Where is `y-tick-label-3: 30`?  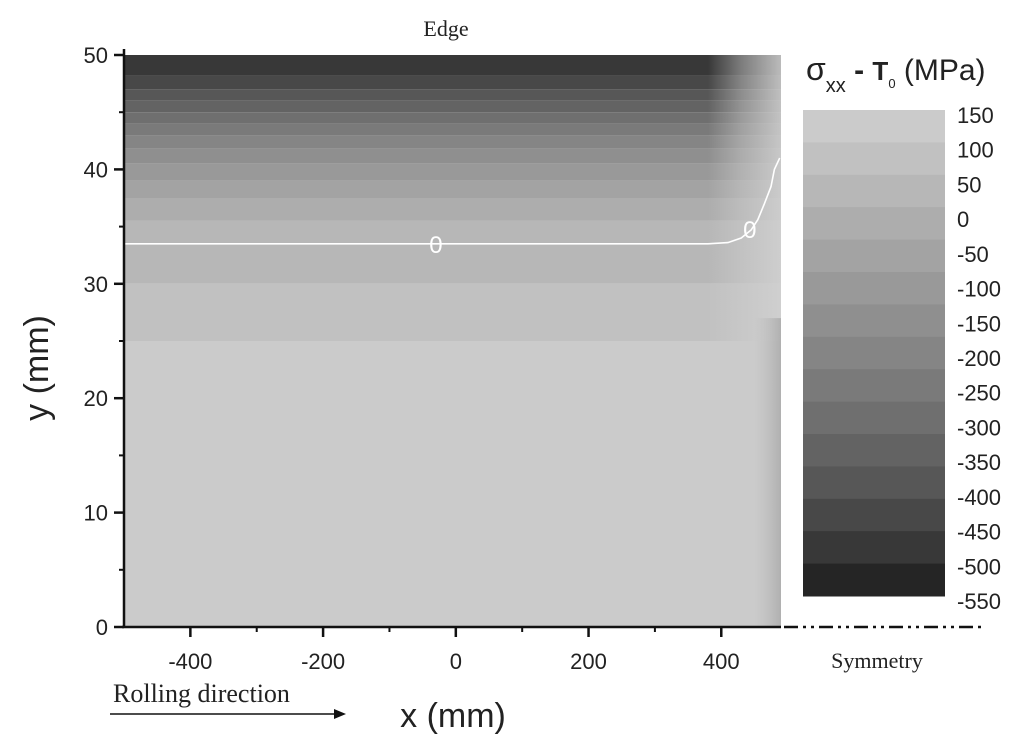 y-tick-label-3: 30 is located at coordinates (96, 284).